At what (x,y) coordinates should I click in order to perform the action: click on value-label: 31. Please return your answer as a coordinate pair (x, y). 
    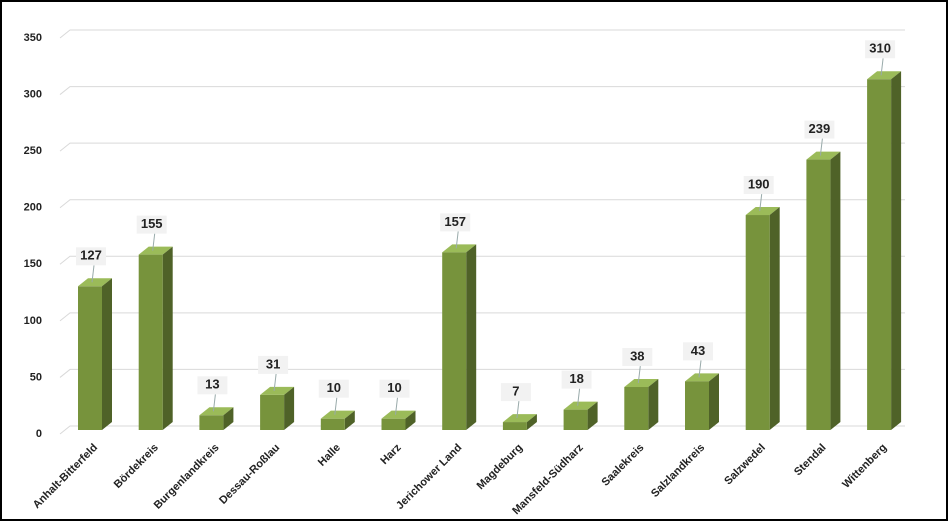
    Looking at the image, I should click on (273, 363).